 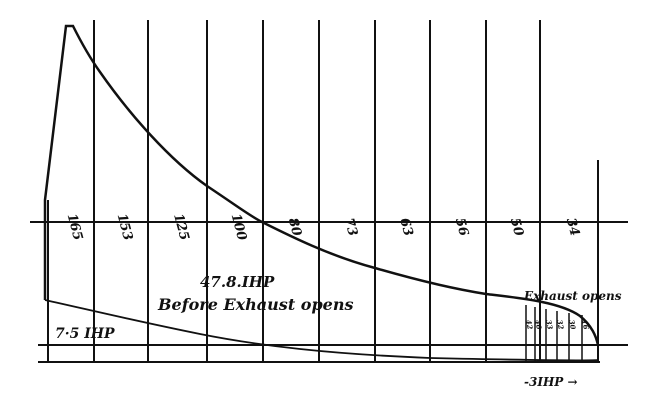 I want to click on small-ordinate-lines, so click(x=554, y=333).